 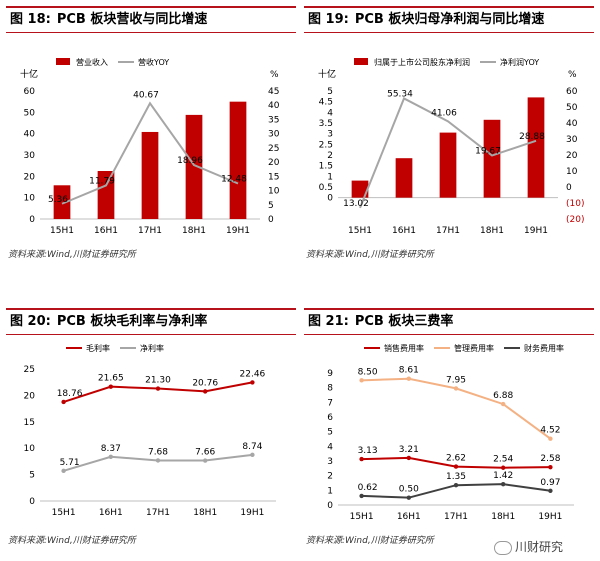 I want to click on data-label: 4.52, so click(x=550, y=431).